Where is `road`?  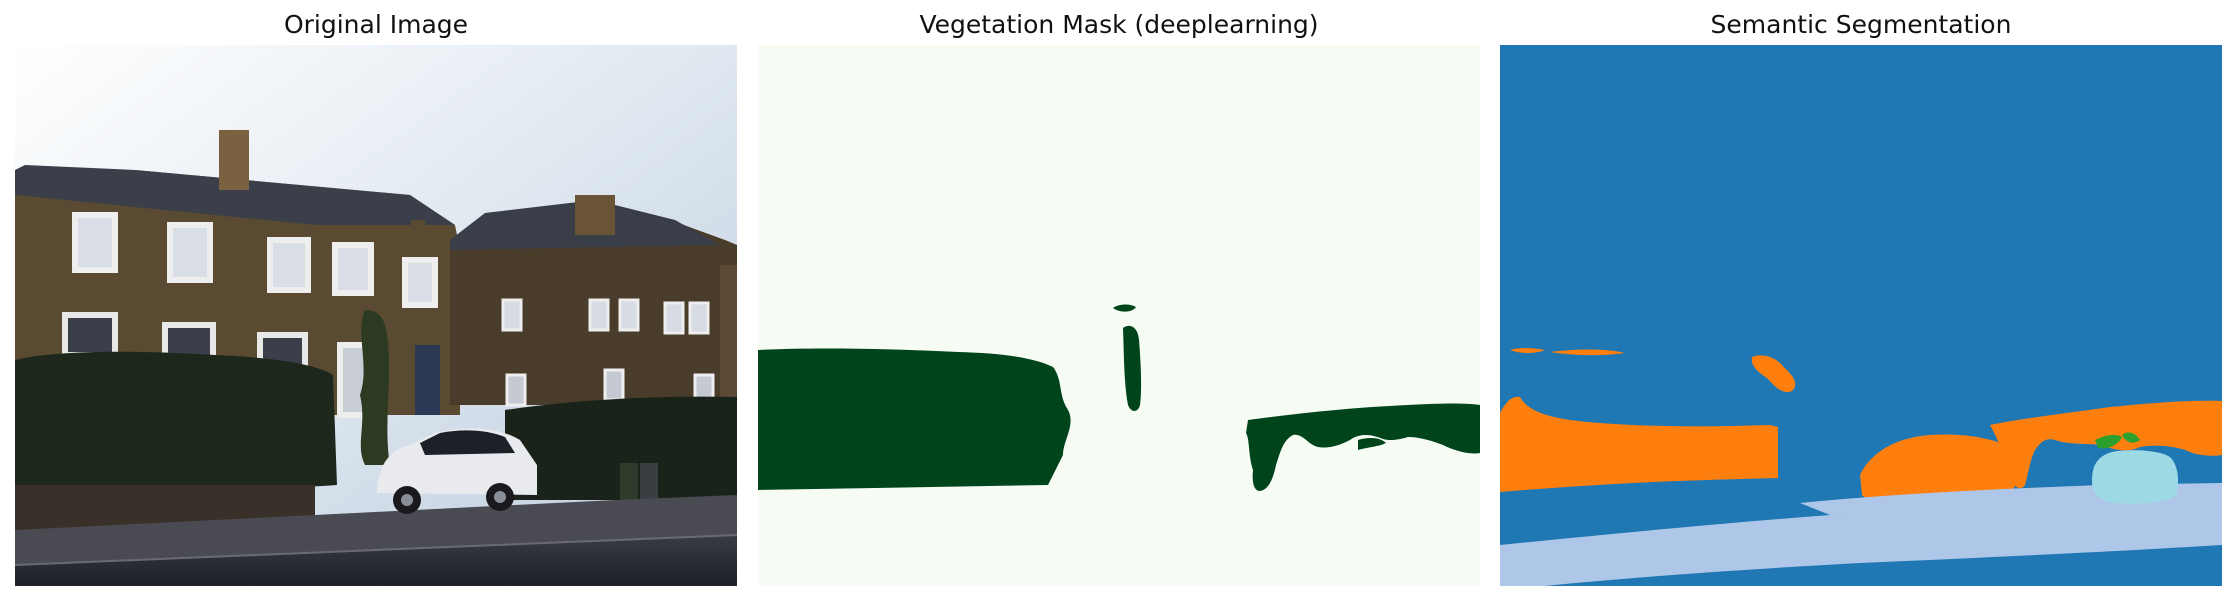
road is located at coordinates (376, 560).